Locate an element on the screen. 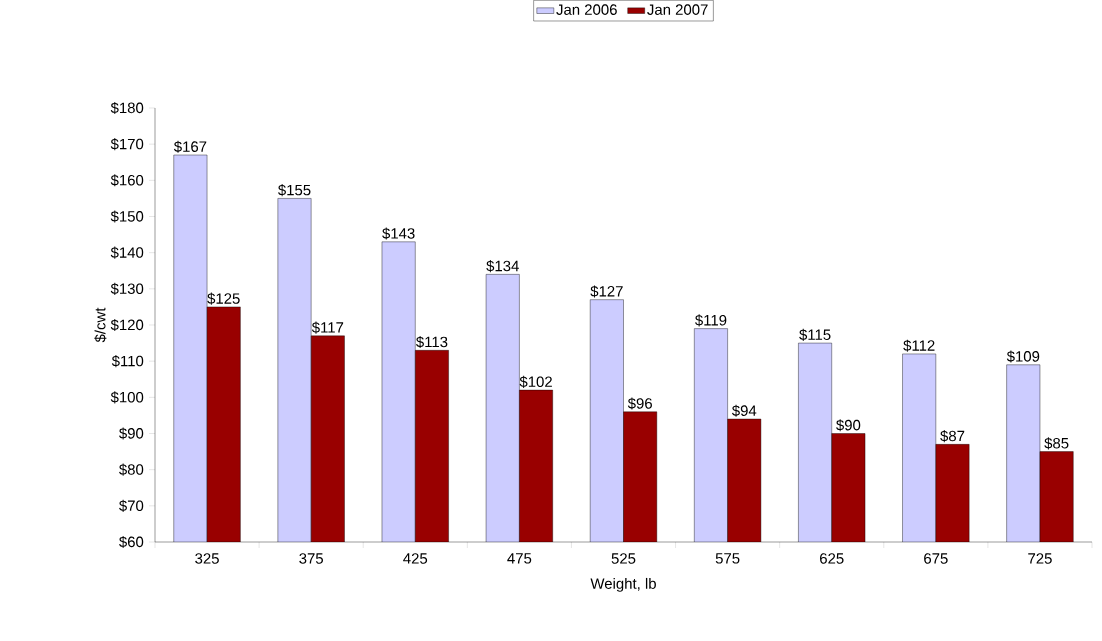 This screenshot has width=1102, height=641. data-label: $127 is located at coordinates (606, 291).